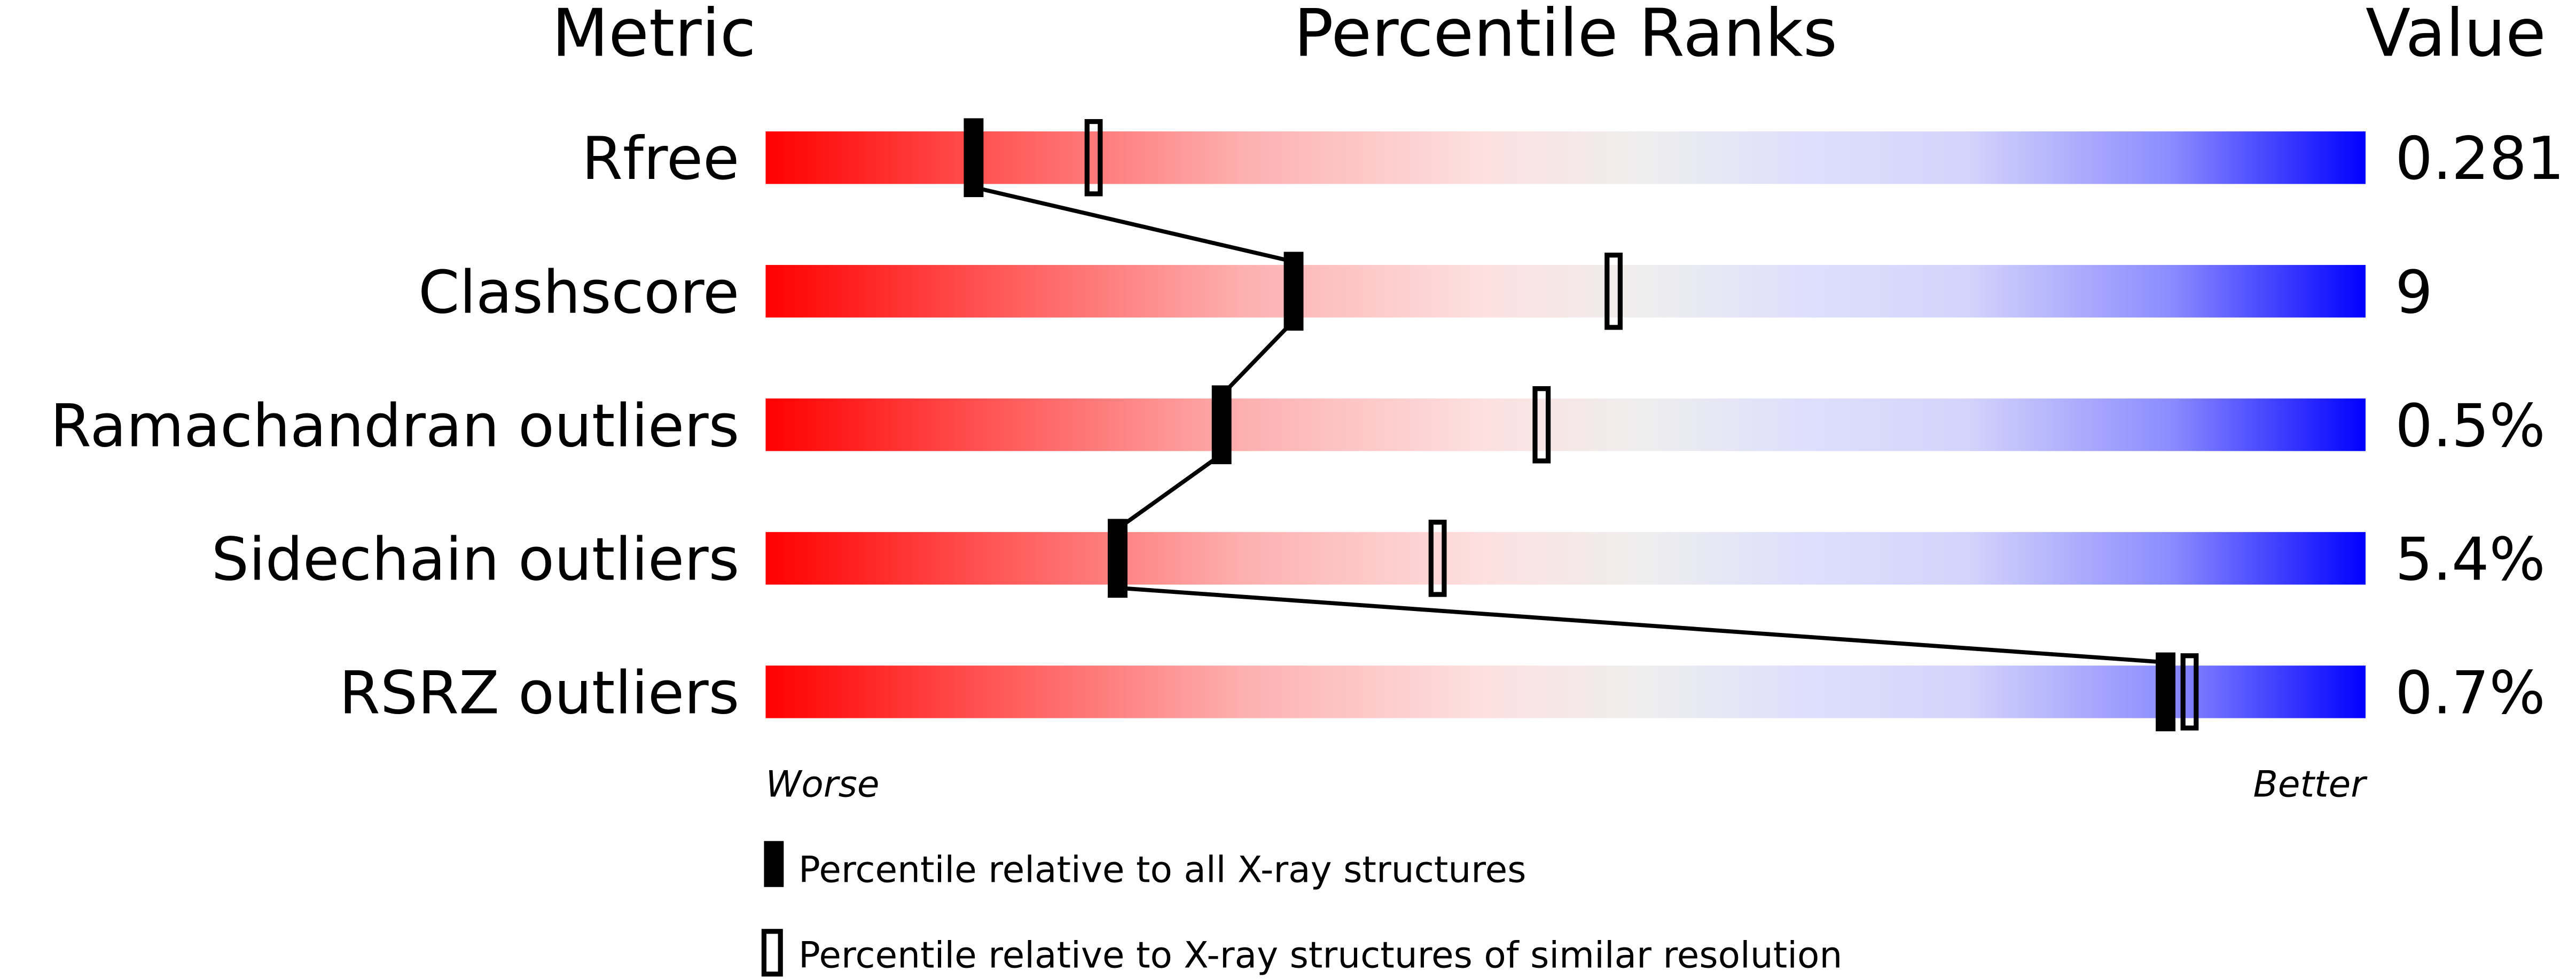 This screenshot has width=2576, height=979. Describe the element at coordinates (2456, 36) in the screenshot. I see `header-value: Value` at that location.